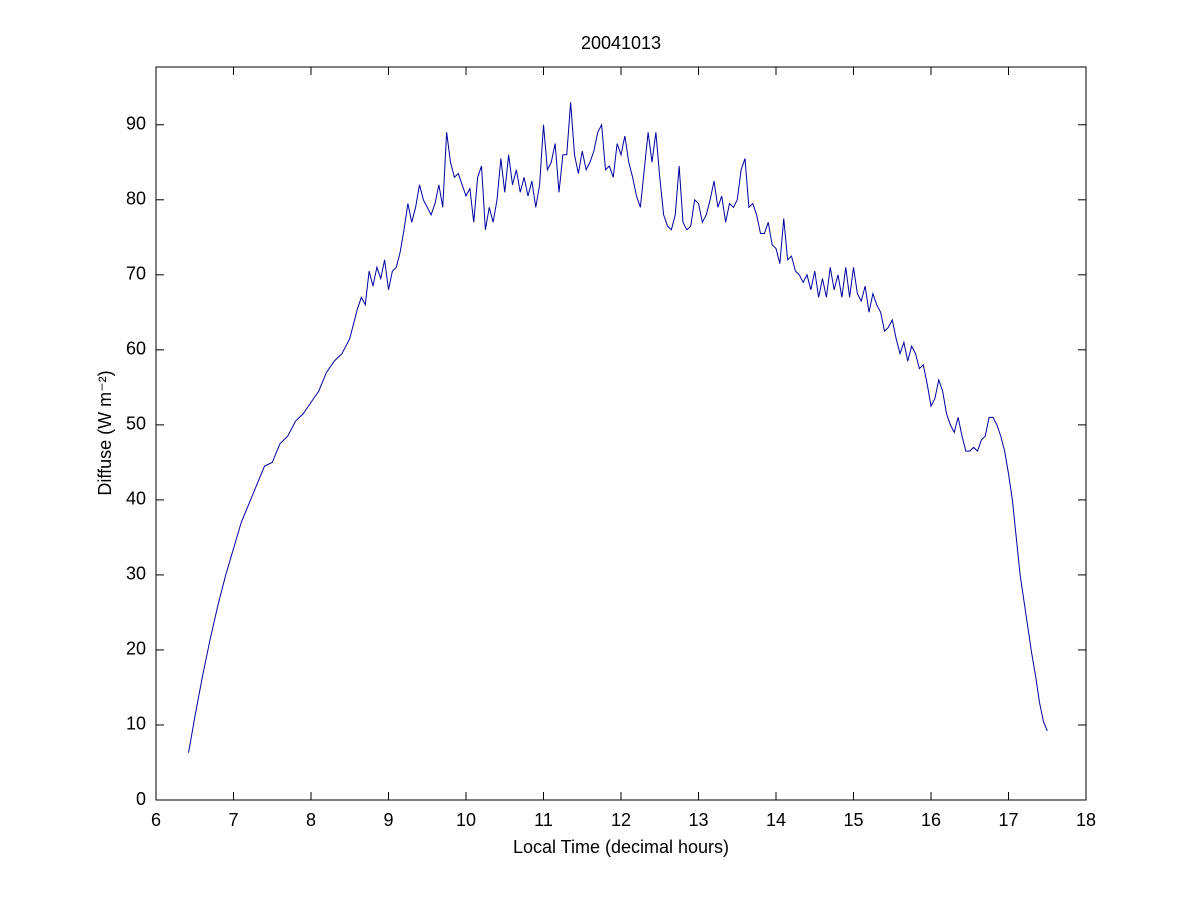 The width and height of the screenshot is (1200, 900). Describe the element at coordinates (1008, 820) in the screenshot. I see `x-tick-label: 17` at that location.